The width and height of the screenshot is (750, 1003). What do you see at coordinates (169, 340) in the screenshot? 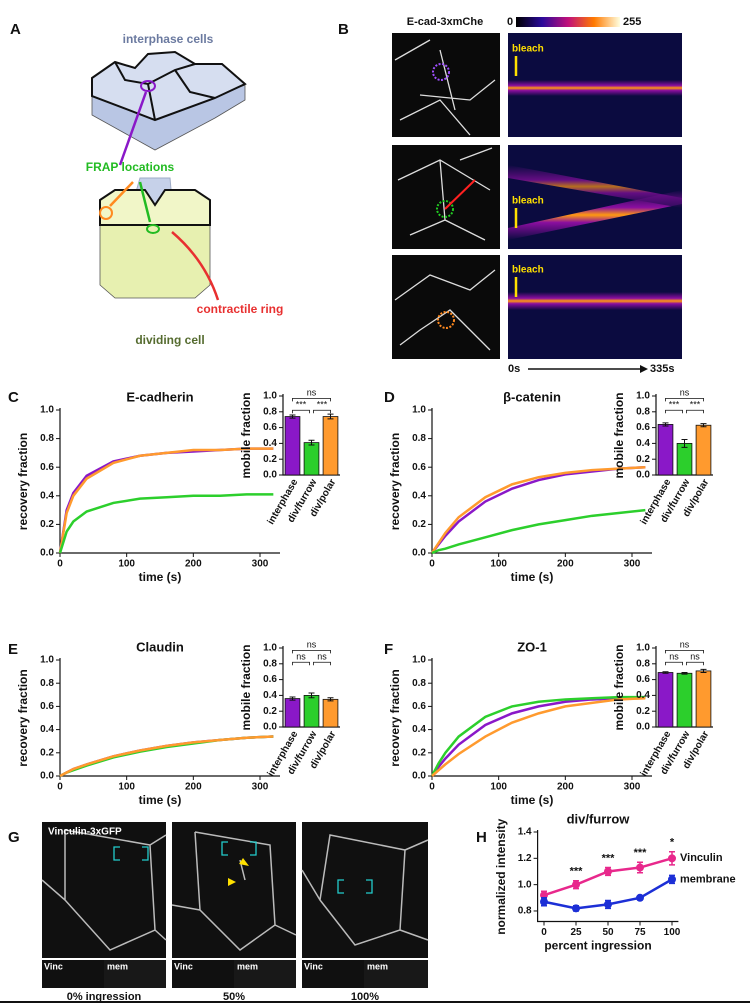
I see `diagram-label: dividing cell` at bounding box center [169, 340].